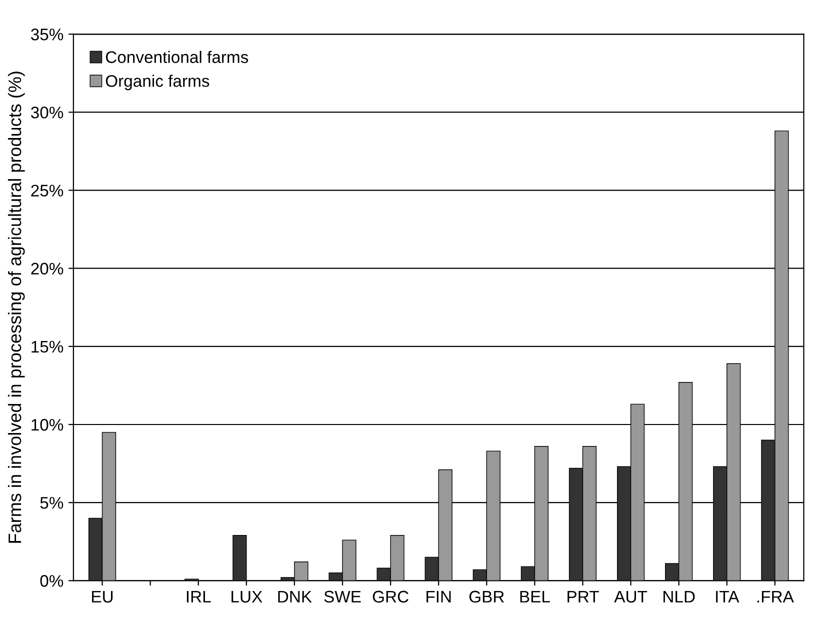 This screenshot has width=816, height=621. Describe the element at coordinates (47, 34) in the screenshot. I see `y-tick-label: 35%` at that location.